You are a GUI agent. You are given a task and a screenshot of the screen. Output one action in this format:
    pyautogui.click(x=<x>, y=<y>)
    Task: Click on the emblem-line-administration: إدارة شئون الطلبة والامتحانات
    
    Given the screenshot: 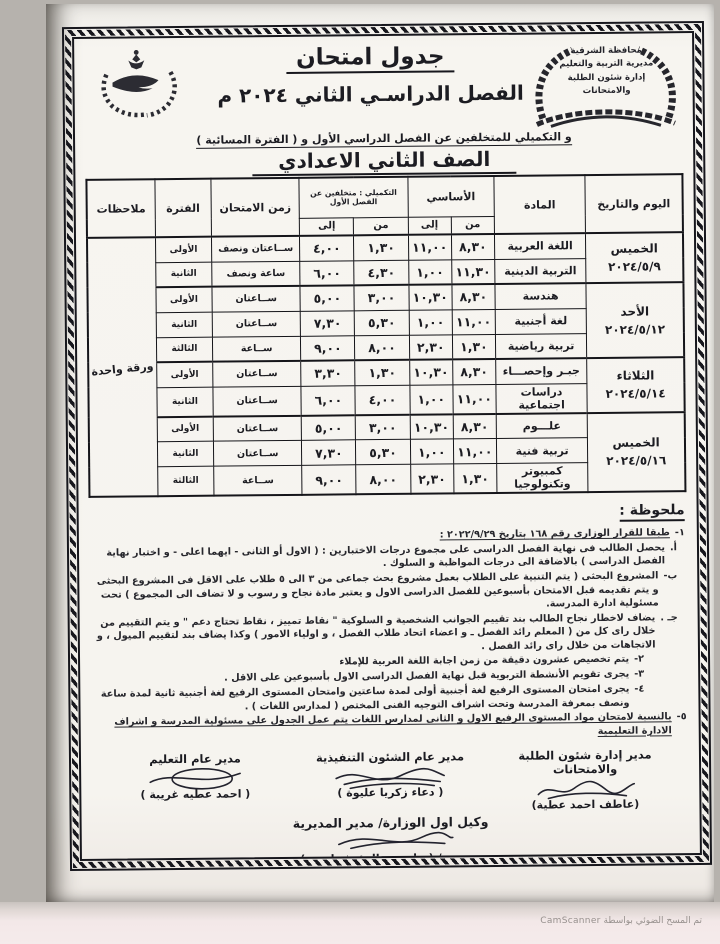 What is the action you would take?
    pyautogui.click(x=606, y=84)
    